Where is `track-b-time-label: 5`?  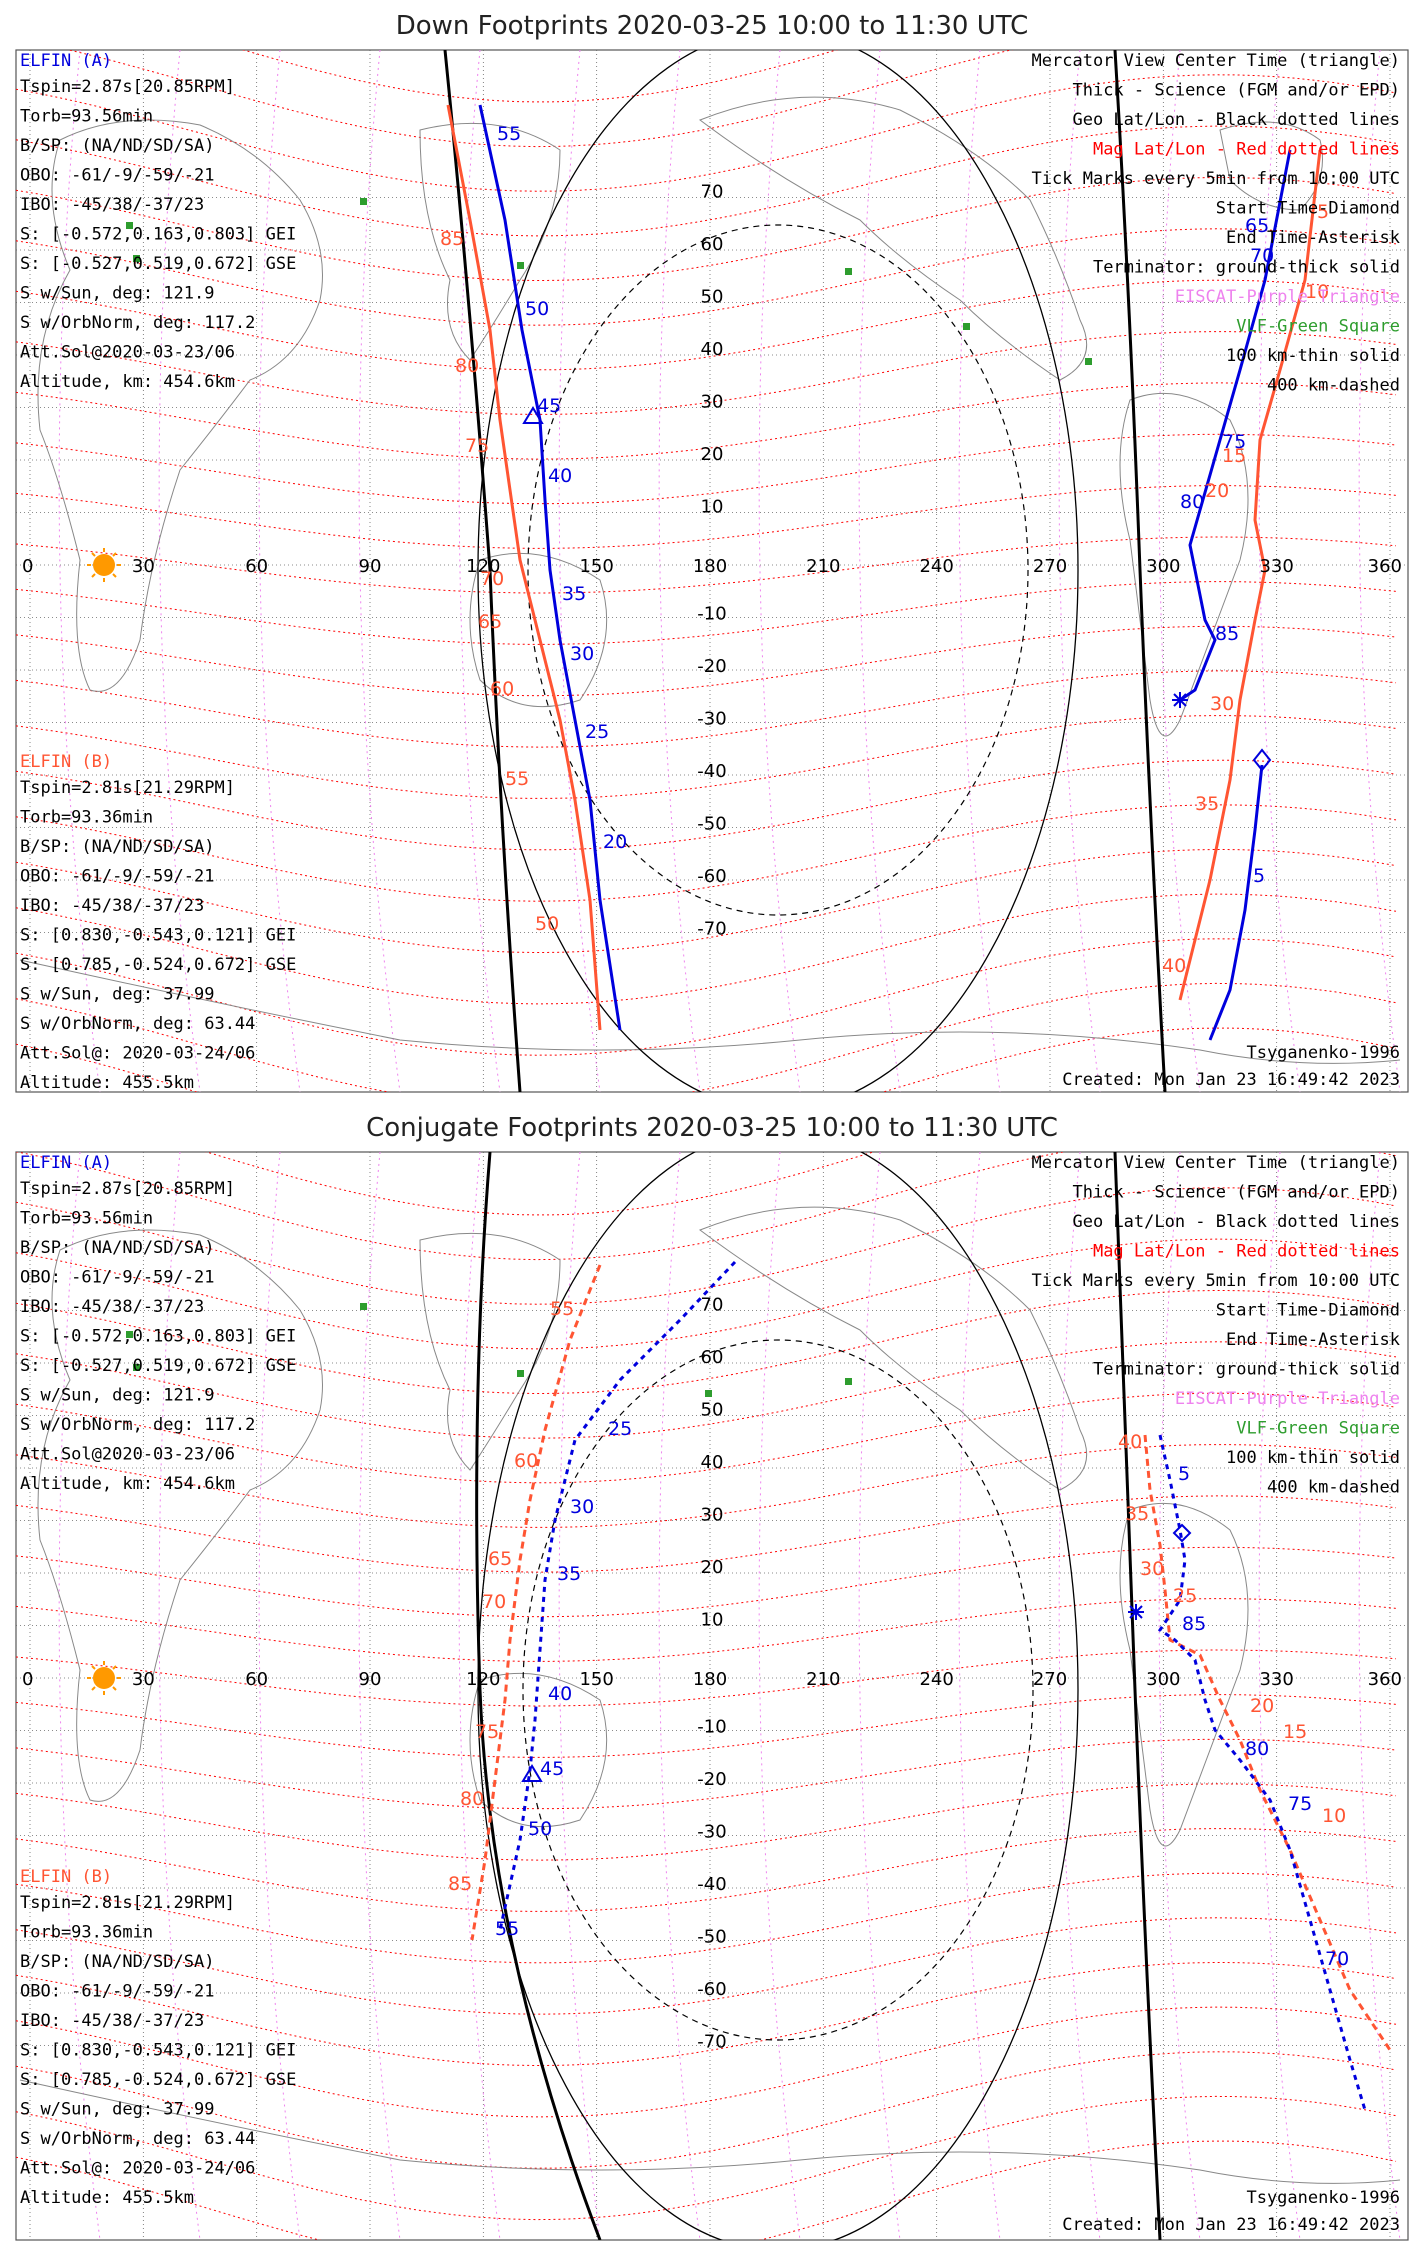 track-b-time-label: 5 is located at coordinates (1323, 212).